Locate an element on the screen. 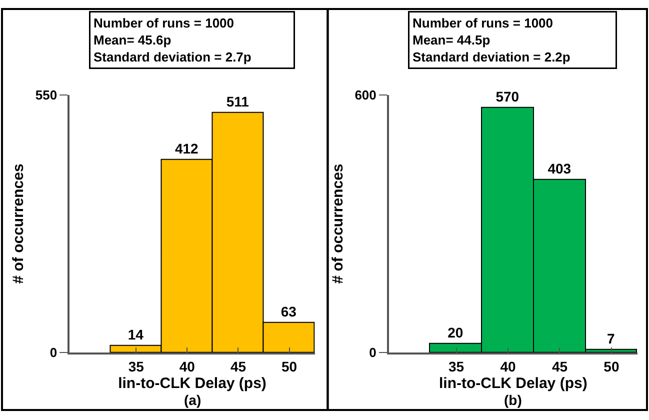  y-tick-label: 550 is located at coordinates (46, 94).